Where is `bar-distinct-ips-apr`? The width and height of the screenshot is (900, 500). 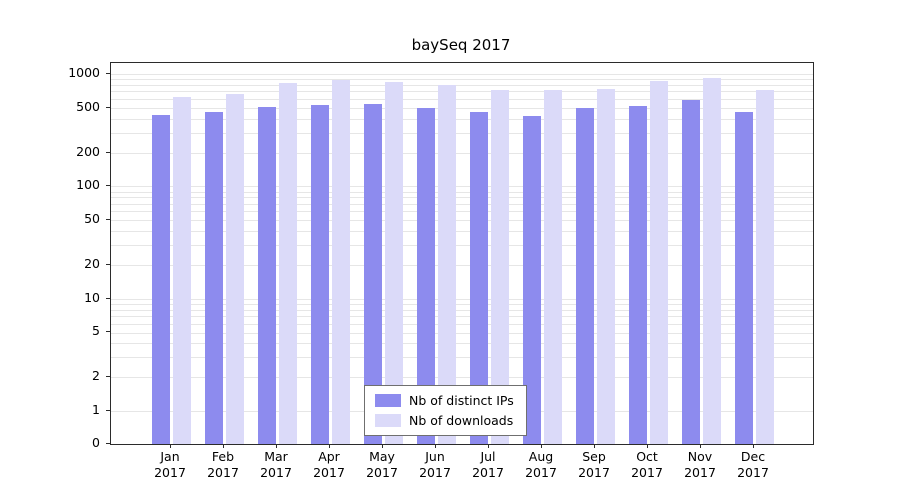
bar-distinct-ips-apr is located at coordinates (319, 274).